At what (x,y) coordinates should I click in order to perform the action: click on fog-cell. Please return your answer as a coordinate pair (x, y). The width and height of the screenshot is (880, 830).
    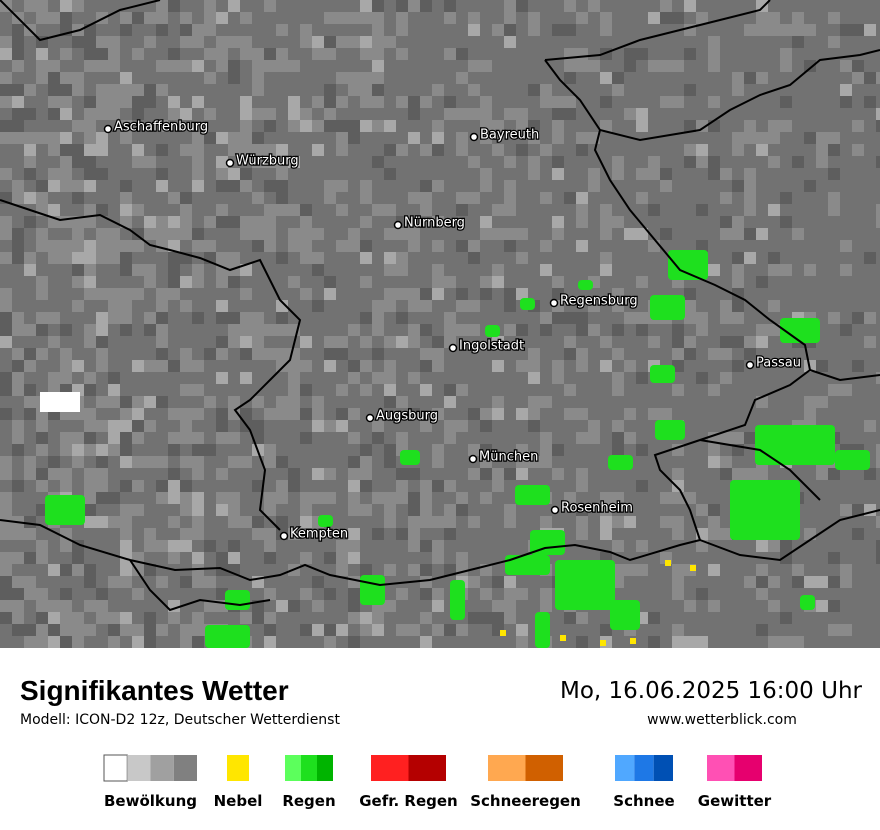
    Looking at the image, I should click on (668, 563).